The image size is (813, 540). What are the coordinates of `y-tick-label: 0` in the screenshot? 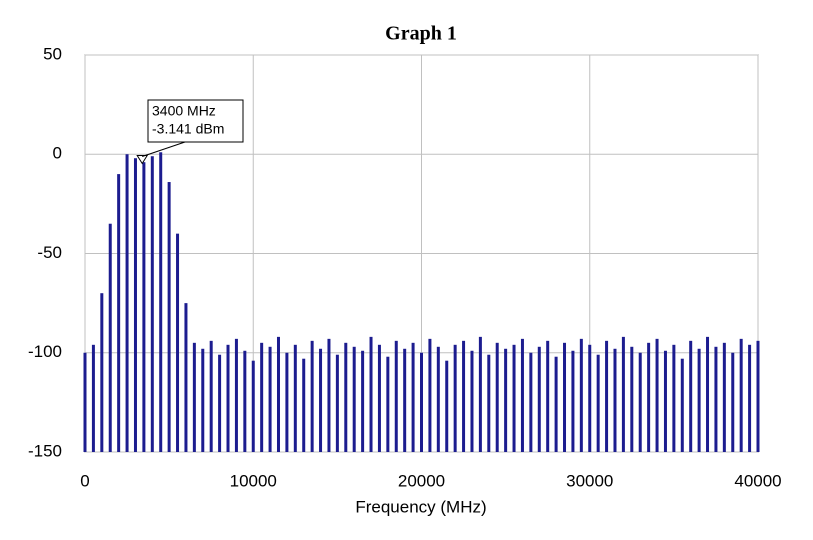 It's located at (57, 153).